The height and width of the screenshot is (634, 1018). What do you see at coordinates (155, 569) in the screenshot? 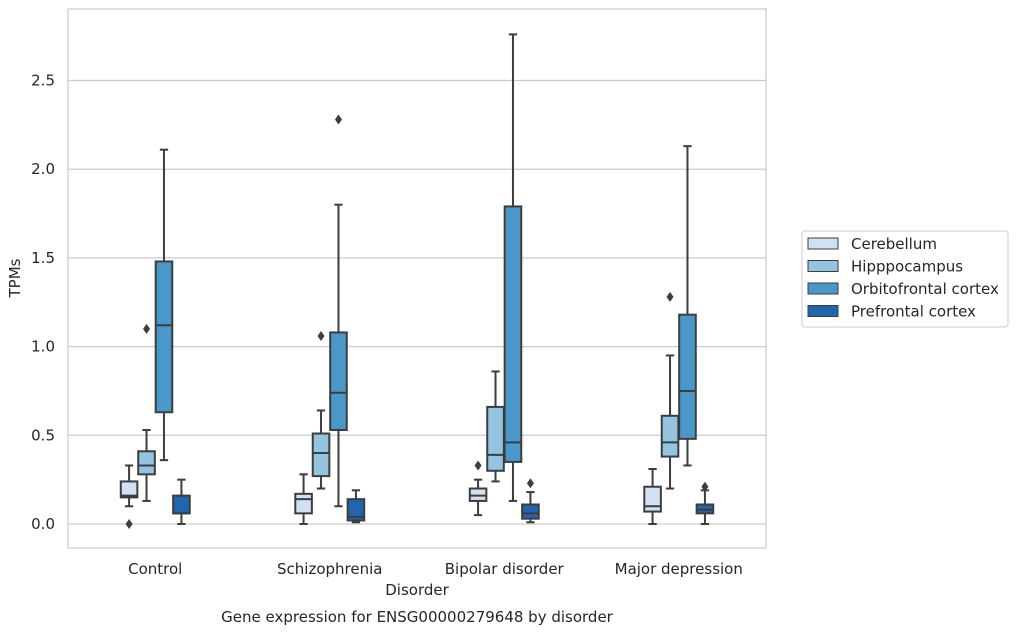
I see `x-tick-label: Control` at bounding box center [155, 569].